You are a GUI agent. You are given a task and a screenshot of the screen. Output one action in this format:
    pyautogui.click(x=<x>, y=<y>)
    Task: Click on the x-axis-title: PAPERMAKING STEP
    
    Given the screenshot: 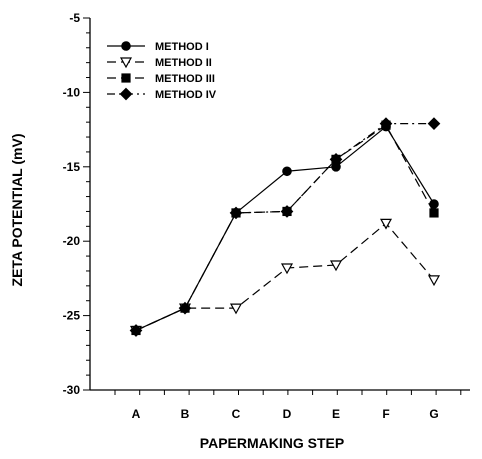 What is the action you would take?
    pyautogui.click(x=272, y=443)
    